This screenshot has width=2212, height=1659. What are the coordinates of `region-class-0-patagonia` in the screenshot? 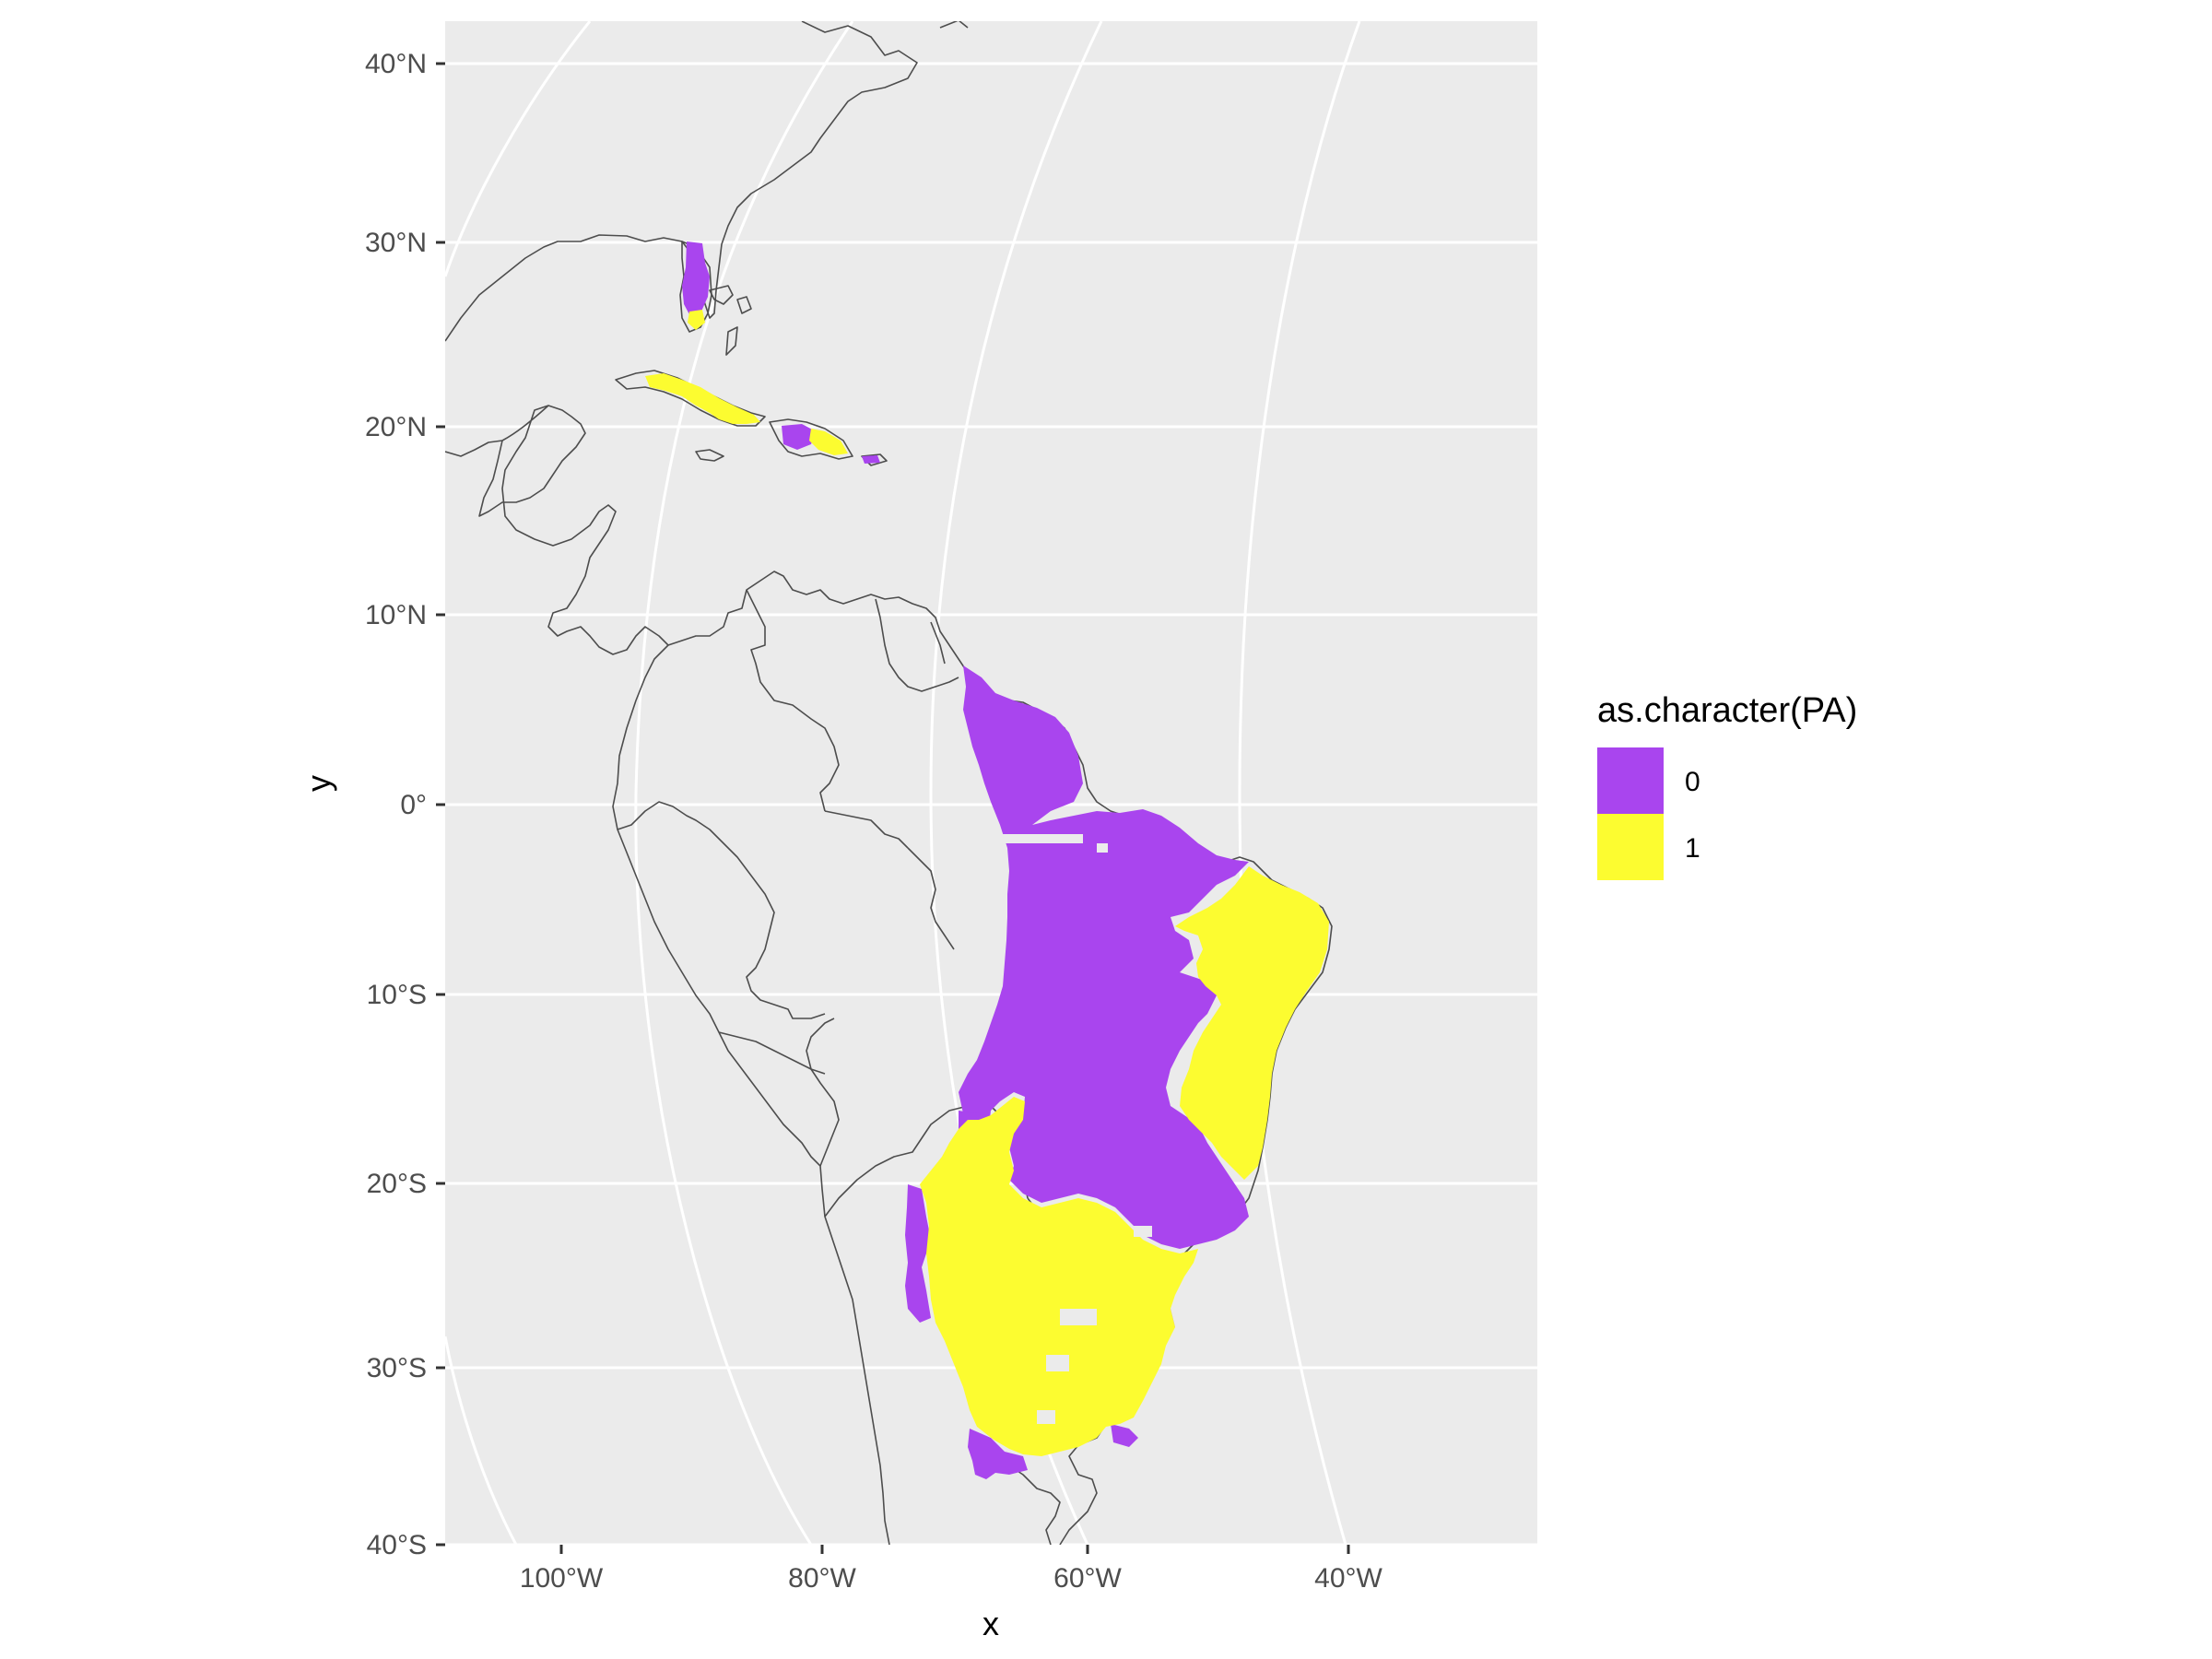 It's located at (998, 1454).